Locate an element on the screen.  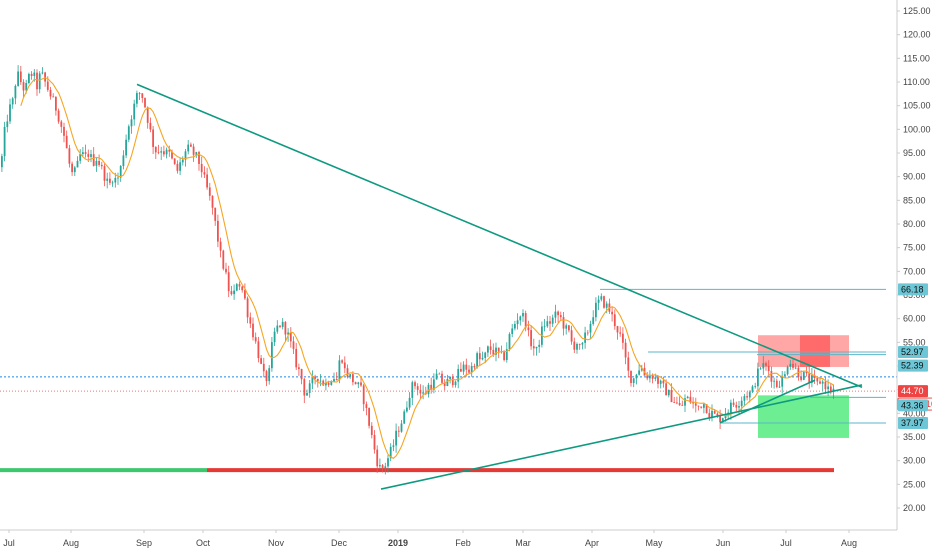
y-tick-label-3: 110.00 is located at coordinates (916, 82).